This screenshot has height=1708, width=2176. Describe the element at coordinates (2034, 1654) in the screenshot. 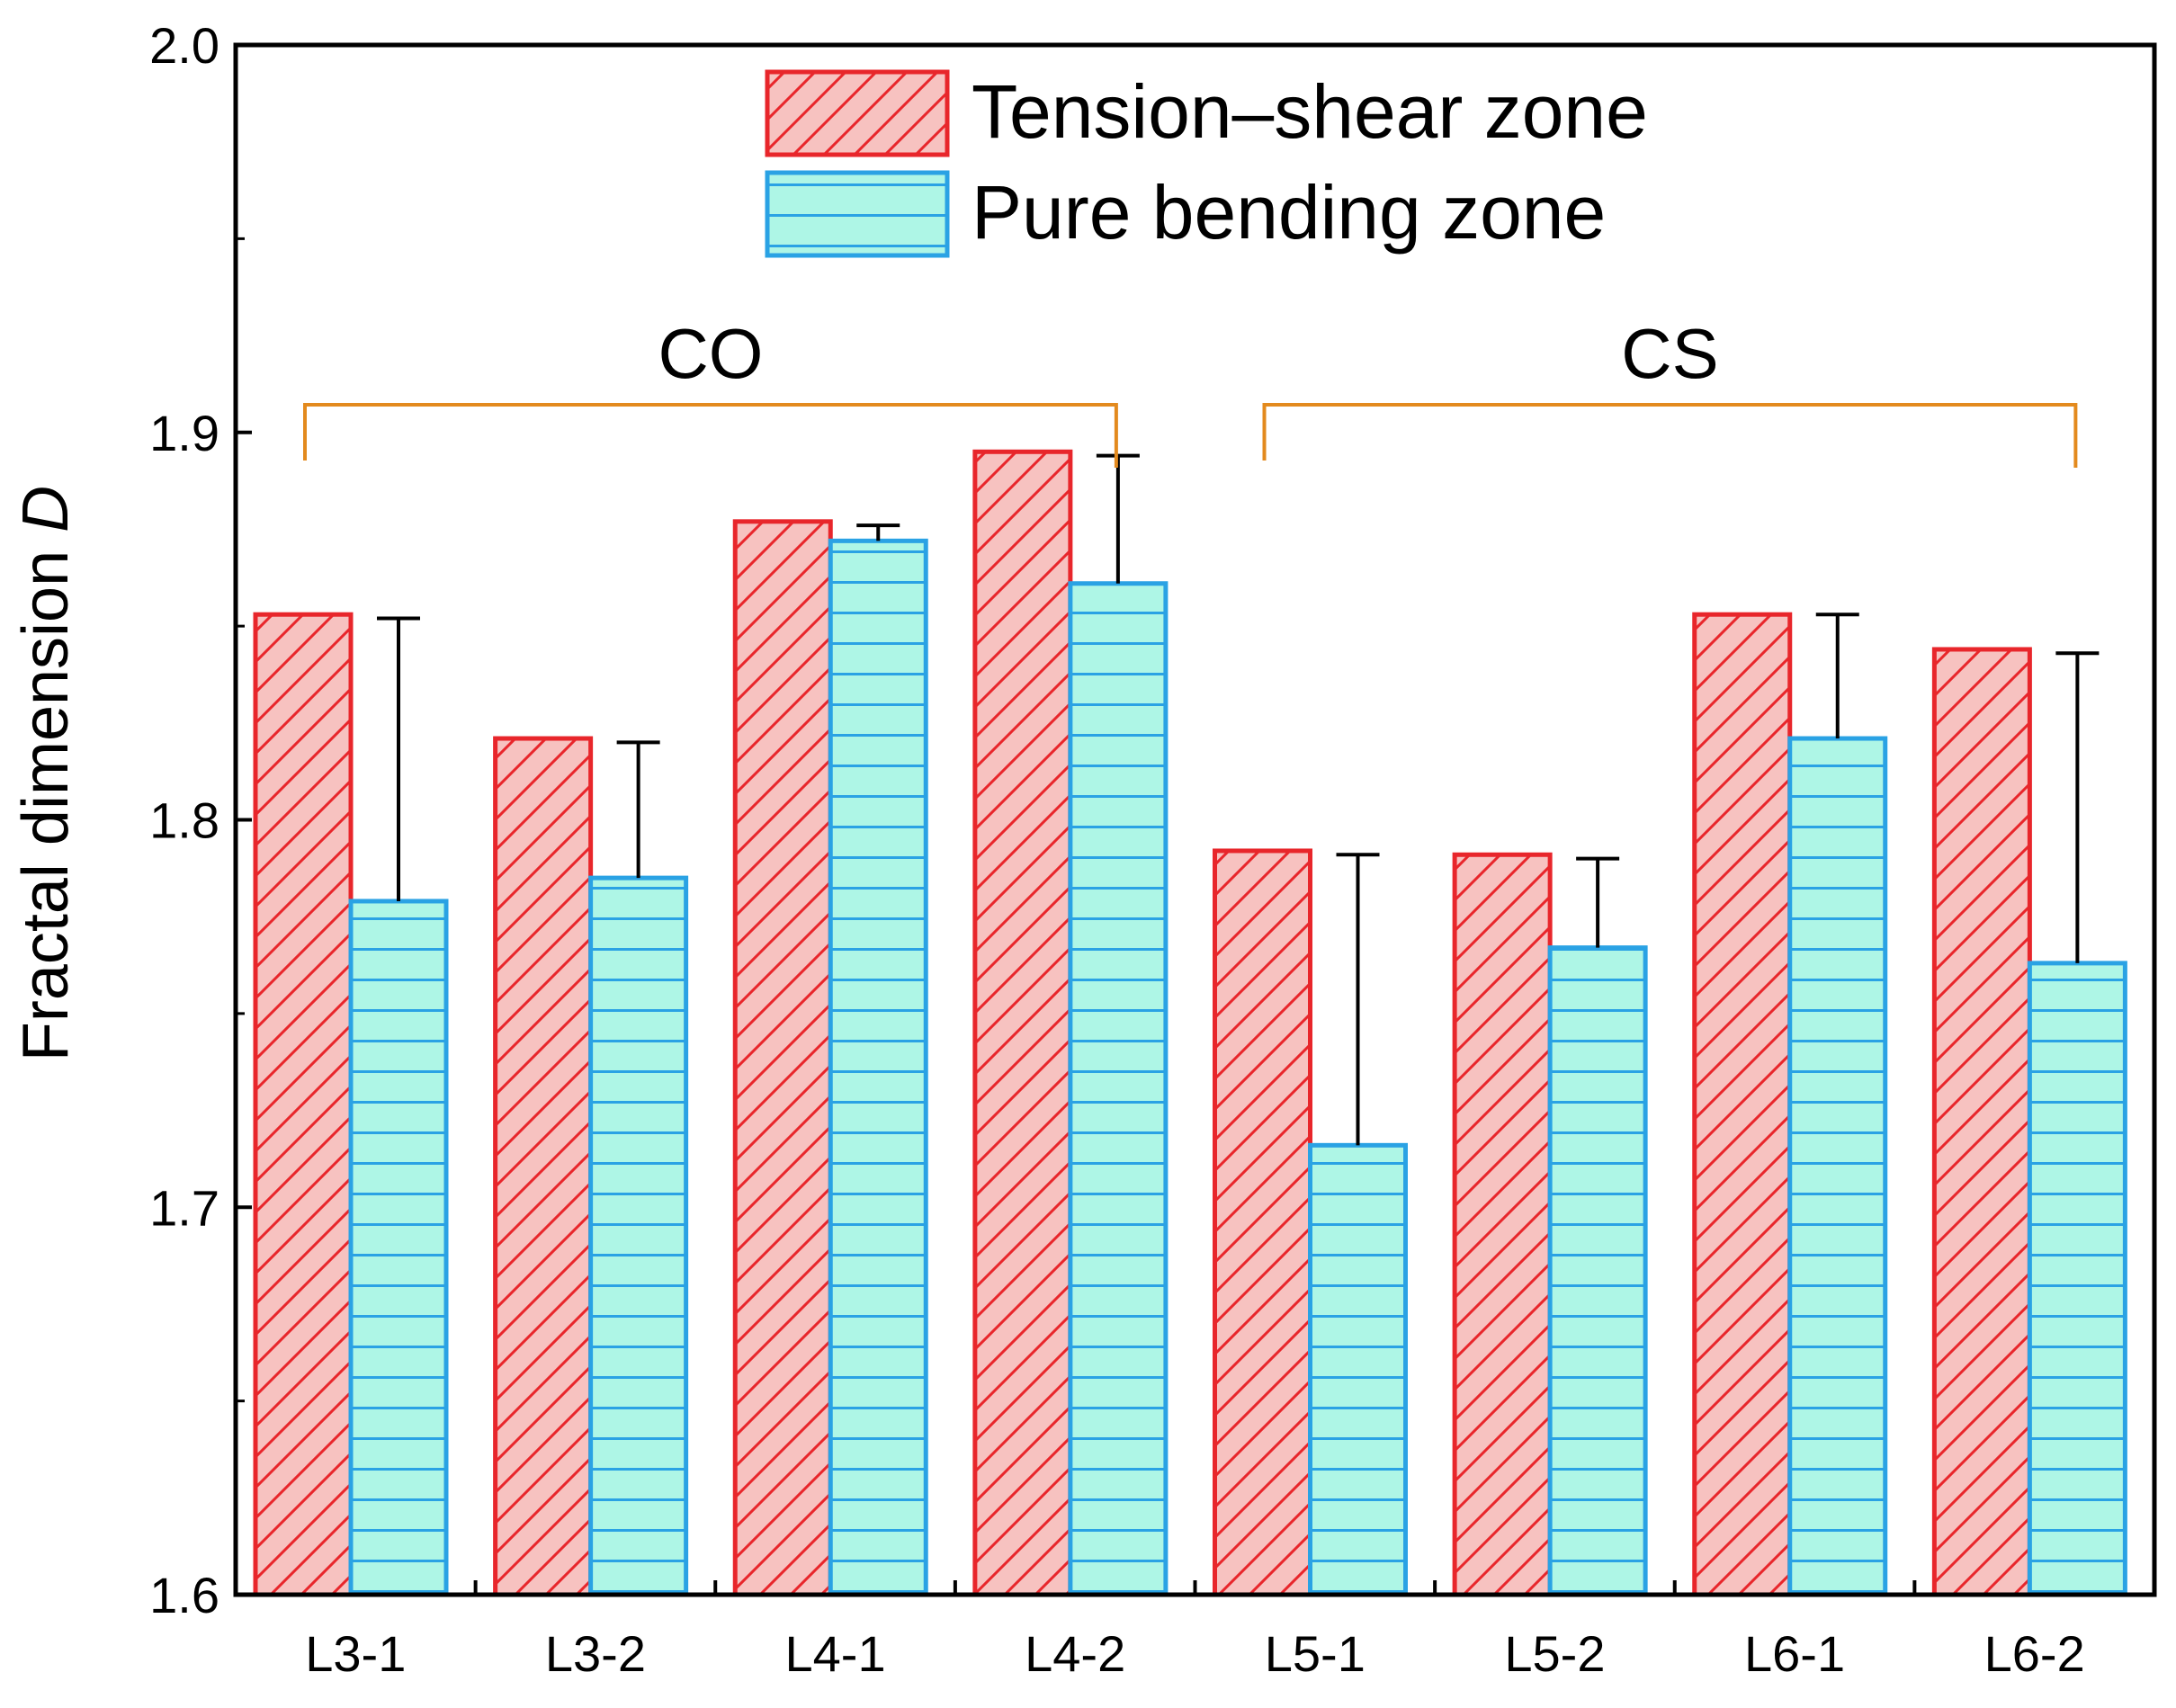

I see `x-tick-label-l6-2: L6-2` at that location.